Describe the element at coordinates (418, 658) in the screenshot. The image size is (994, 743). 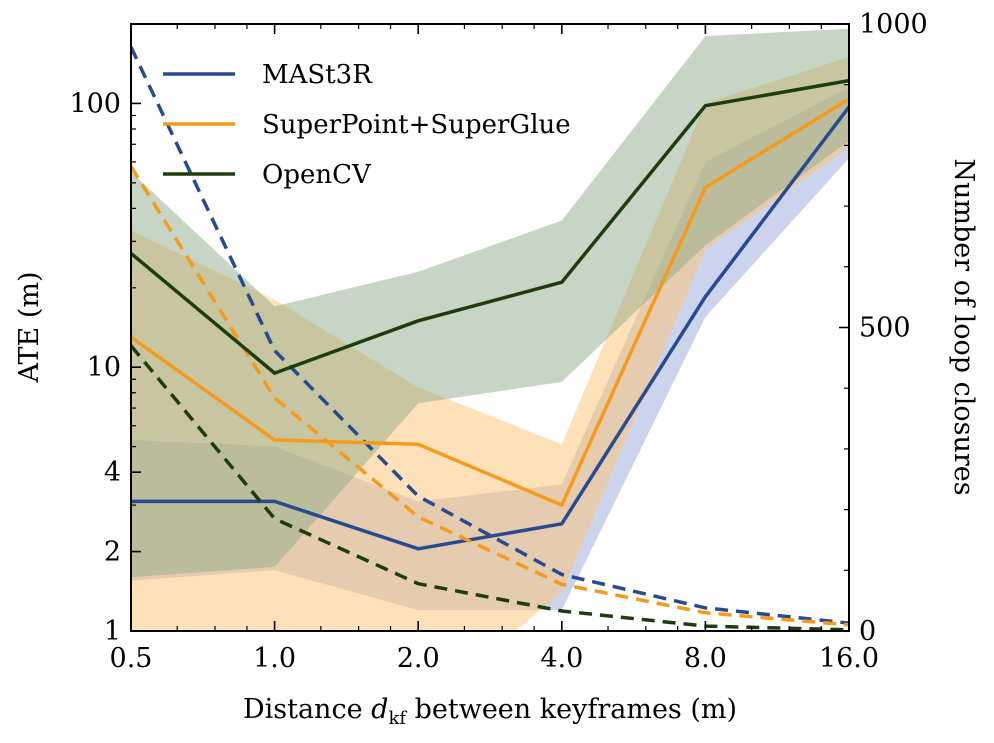
I see `x-tick-label: 2.0` at that location.